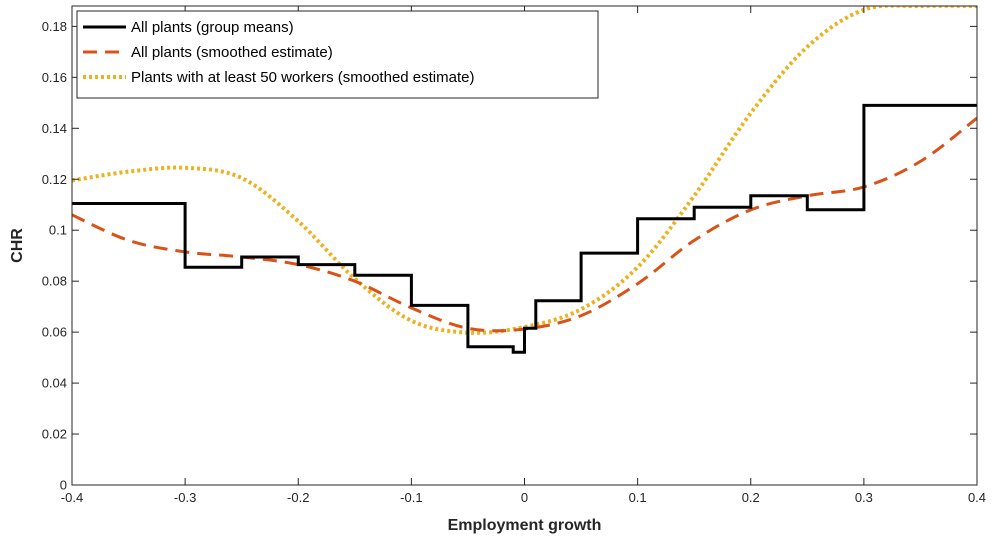 This screenshot has width=992, height=542. I want to click on x-tick-label: 0.1, so click(638, 497).